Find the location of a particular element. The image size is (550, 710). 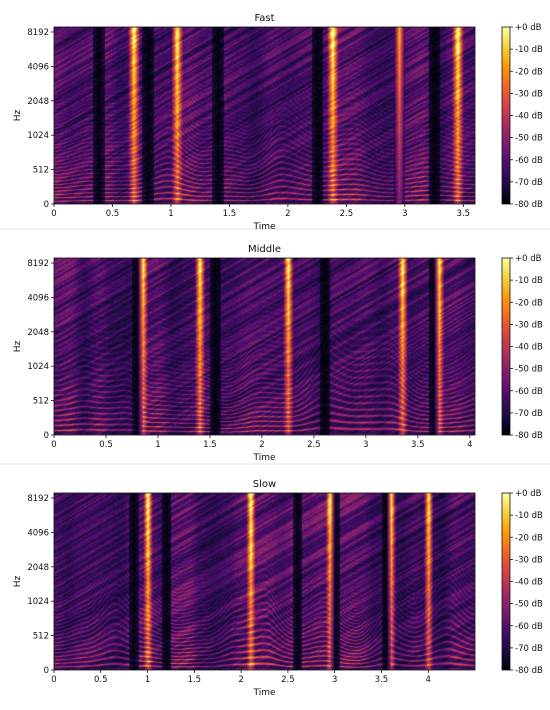

panel-title: Middle is located at coordinates (264, 249).